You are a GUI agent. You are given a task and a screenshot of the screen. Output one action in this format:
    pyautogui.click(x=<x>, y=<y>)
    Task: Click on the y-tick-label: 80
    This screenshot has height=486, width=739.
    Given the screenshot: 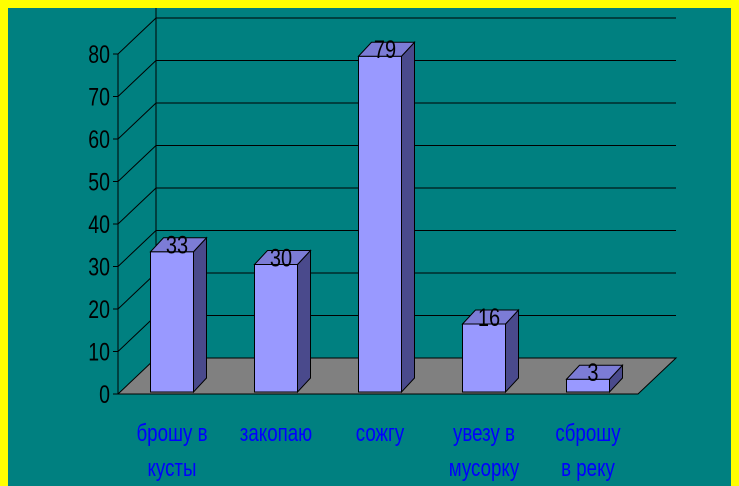 What is the action you would take?
    pyautogui.click(x=99, y=55)
    